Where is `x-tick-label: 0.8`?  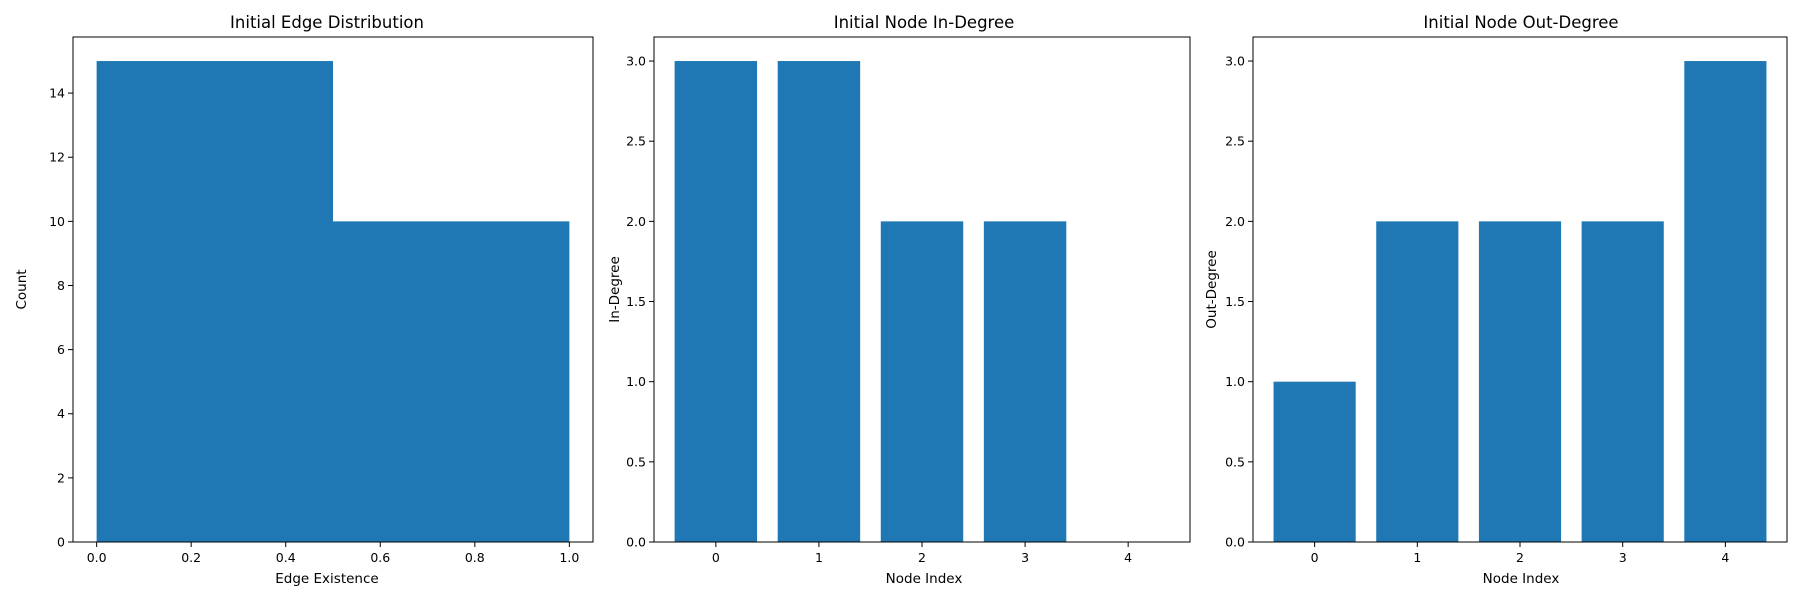
x-tick-label: 0.8 is located at coordinates (475, 557).